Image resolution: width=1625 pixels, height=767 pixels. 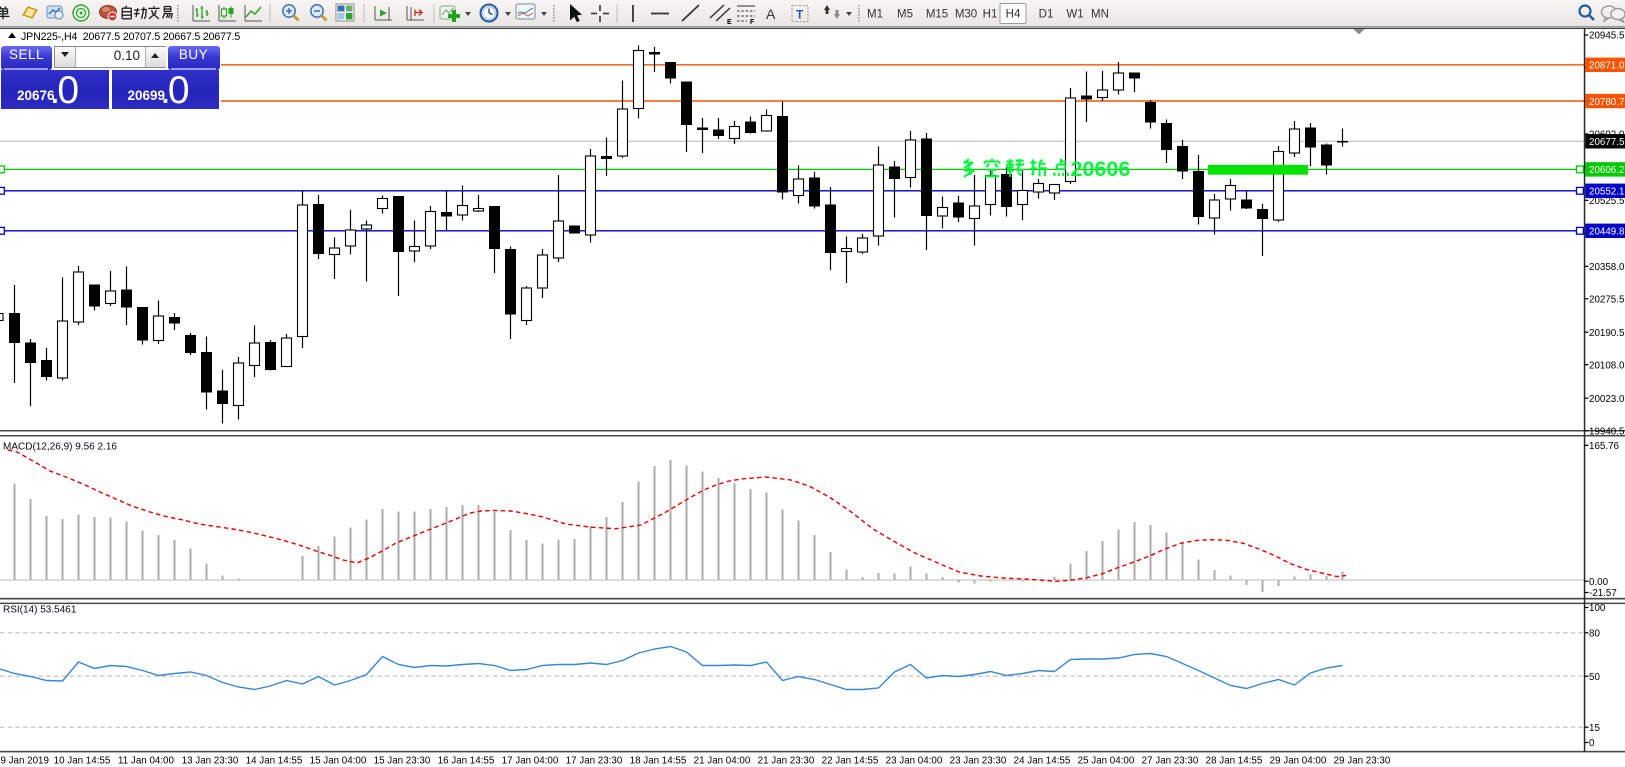 I want to click on svg-text: 15 Jan 04:00, so click(x=338, y=761).